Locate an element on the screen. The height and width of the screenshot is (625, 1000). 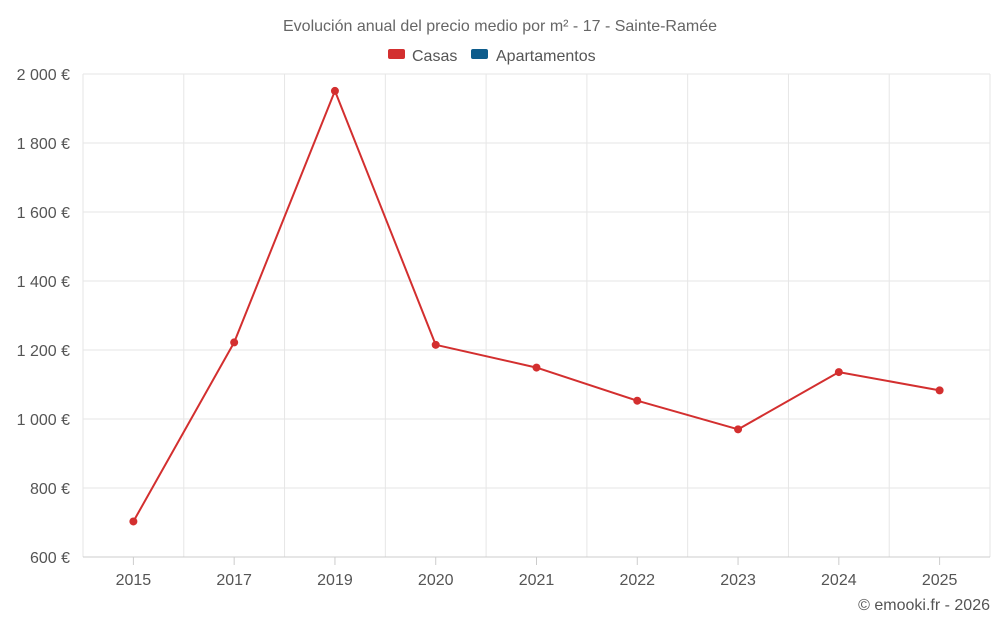
y-tick-label: 600 € is located at coordinates (50, 558).